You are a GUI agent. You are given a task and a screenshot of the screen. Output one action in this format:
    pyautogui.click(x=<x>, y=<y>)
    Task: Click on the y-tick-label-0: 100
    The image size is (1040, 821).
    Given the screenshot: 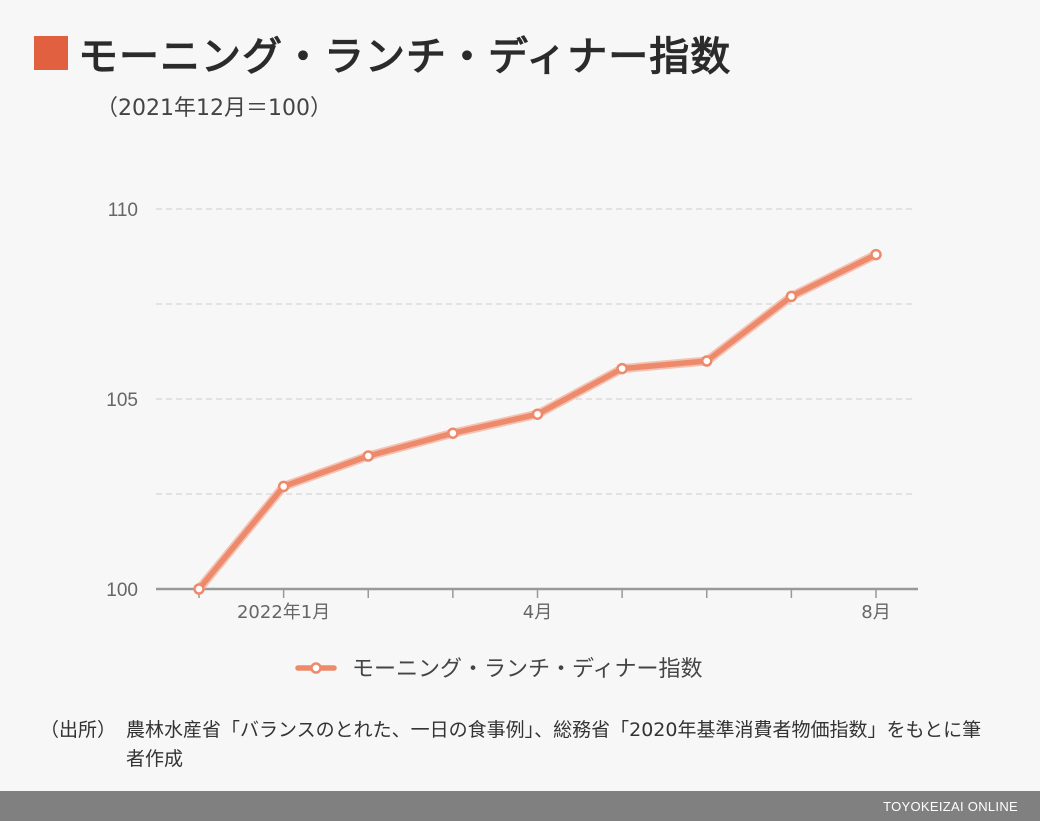 What is the action you would take?
    pyautogui.click(x=122, y=590)
    